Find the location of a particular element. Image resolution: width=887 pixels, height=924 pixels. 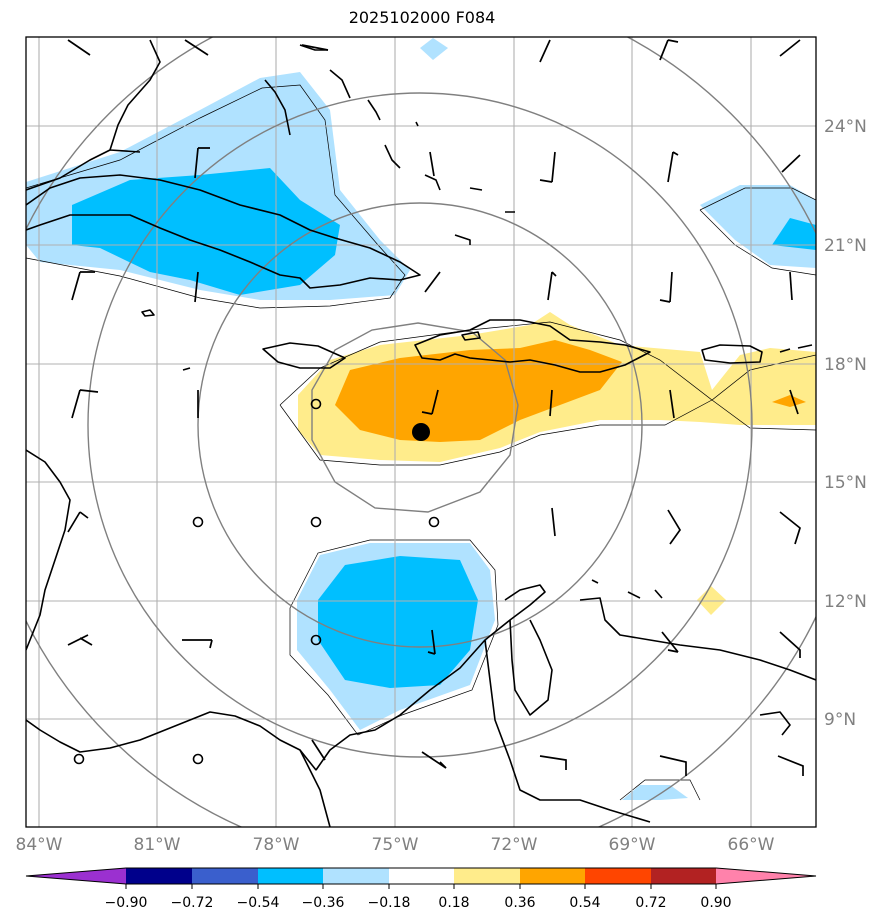

coast-caymans is located at coordinates (186, 369).